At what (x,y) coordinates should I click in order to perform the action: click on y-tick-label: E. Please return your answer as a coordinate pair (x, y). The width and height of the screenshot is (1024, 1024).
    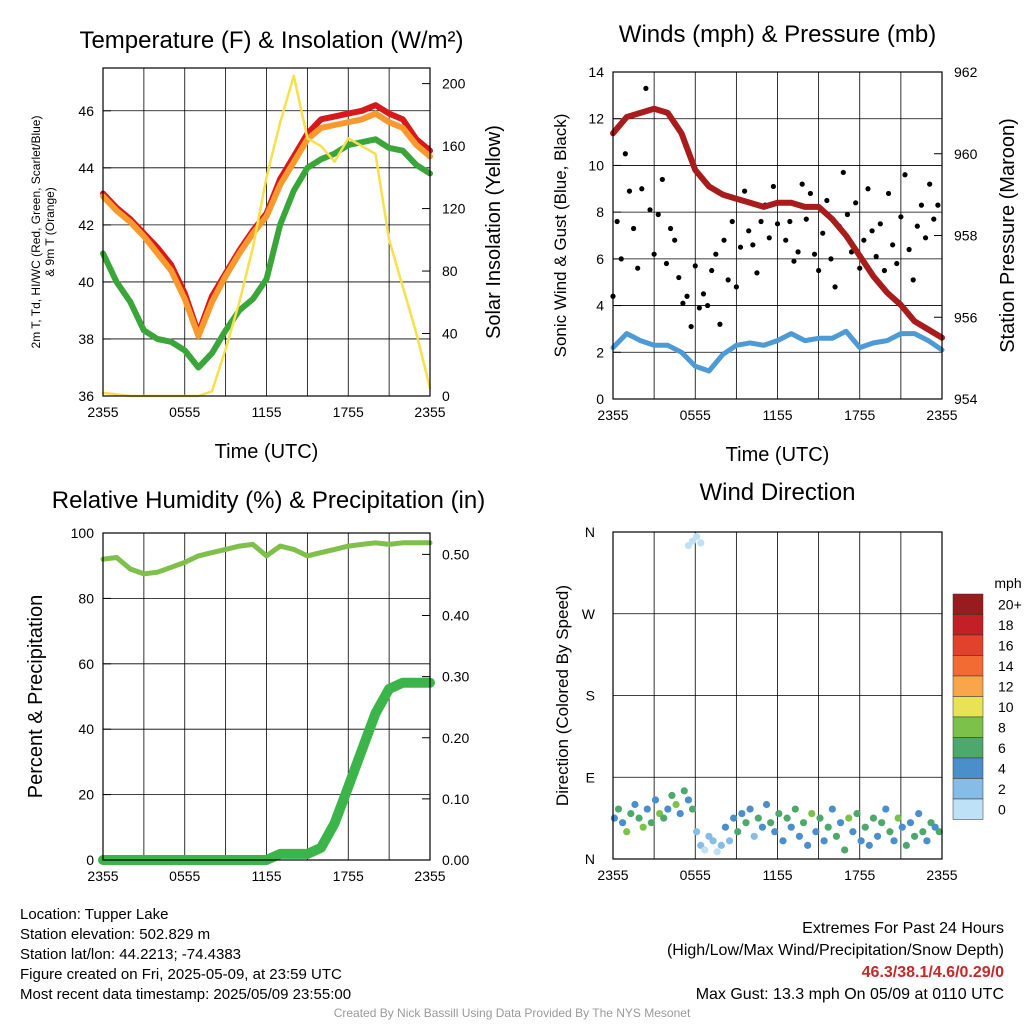
    Looking at the image, I should click on (590, 777).